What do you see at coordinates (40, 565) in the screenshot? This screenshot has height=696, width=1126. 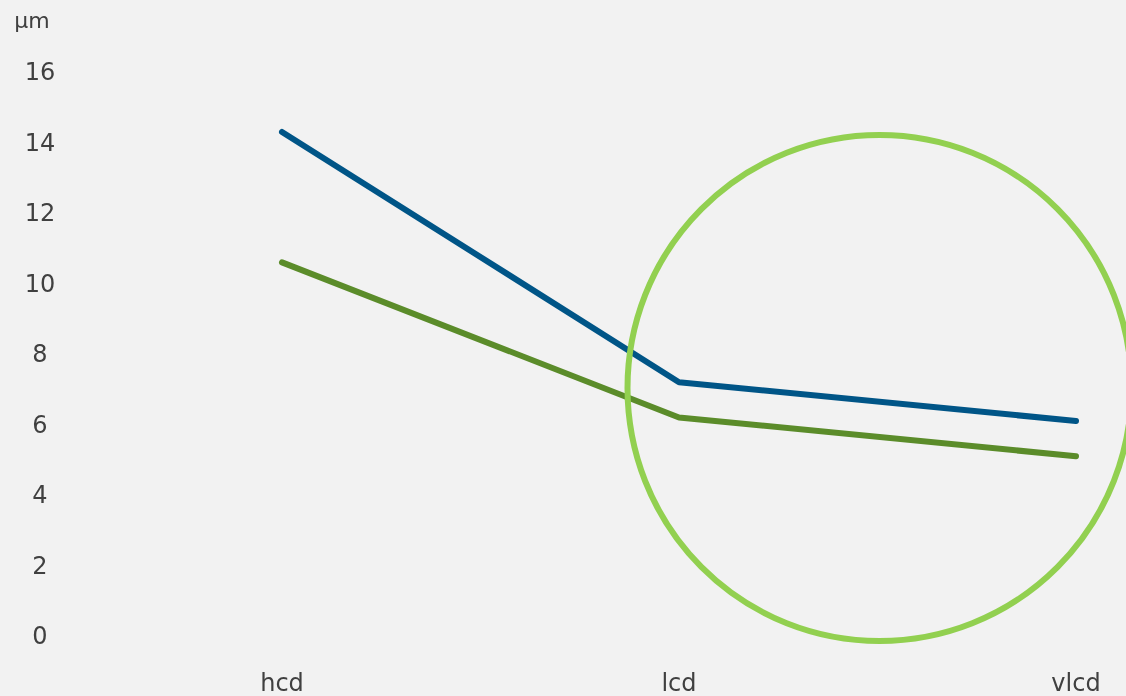 I see `y-tick-label: 2` at bounding box center [40, 565].